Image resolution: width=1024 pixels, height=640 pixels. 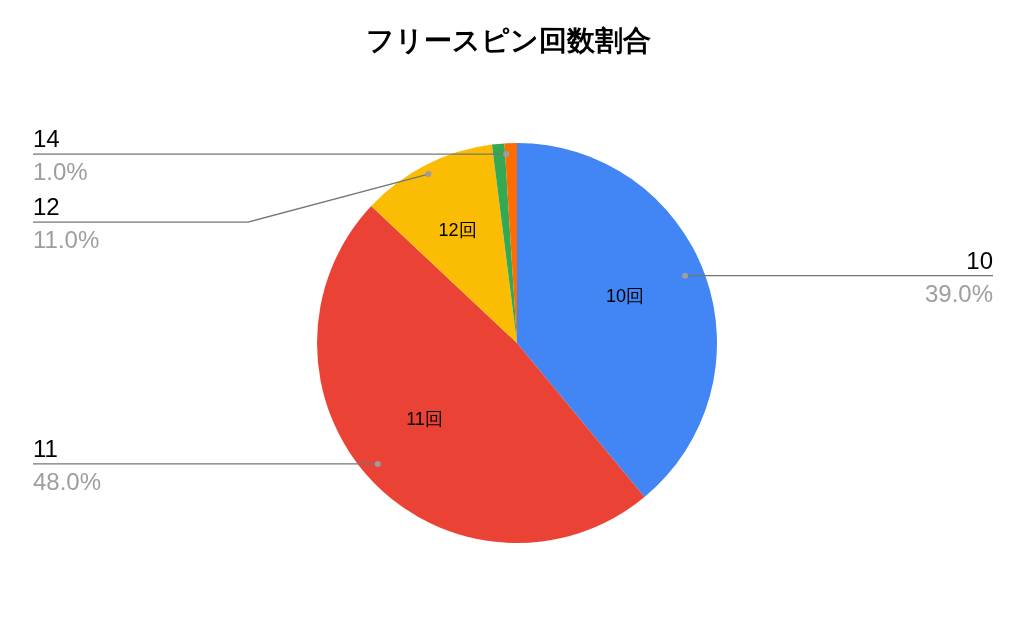 I want to click on chart-title: フリースピン回数割合, so click(x=508, y=40).